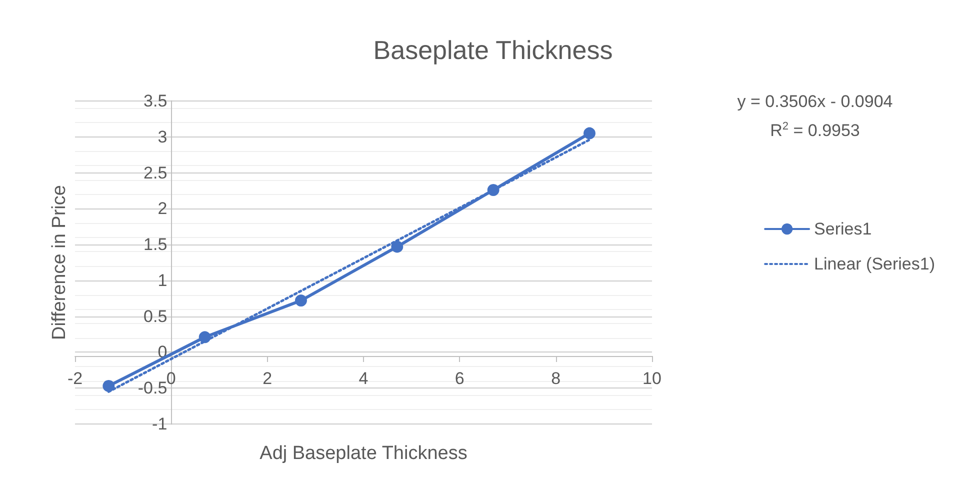 The image size is (960, 493). I want to click on chart-title: Baseplate Thickness, so click(493, 50).